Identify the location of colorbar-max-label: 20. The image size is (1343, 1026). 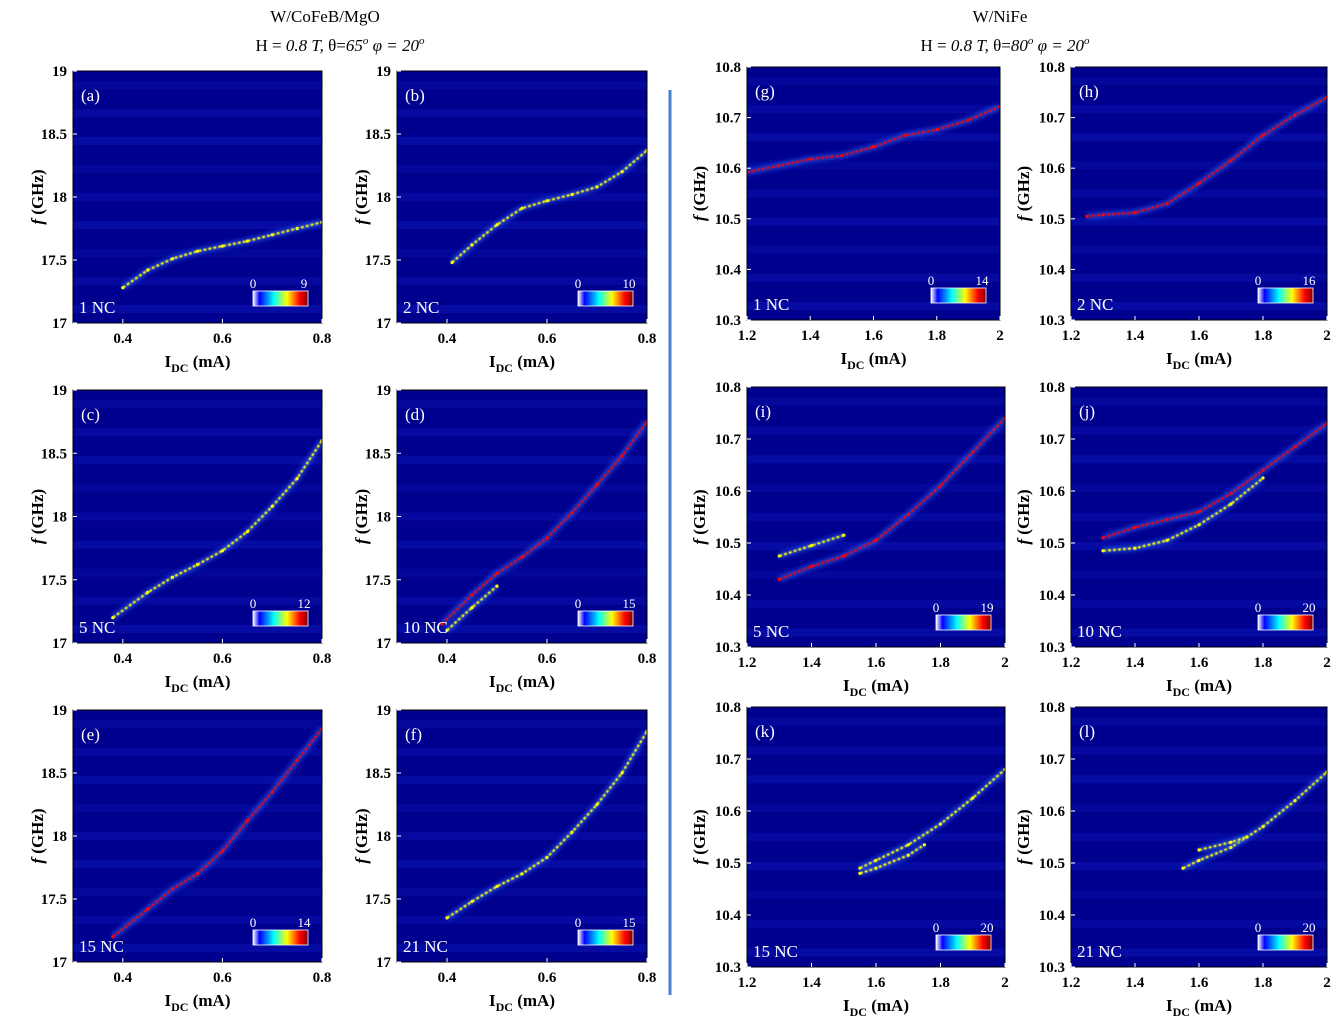
(1309, 927).